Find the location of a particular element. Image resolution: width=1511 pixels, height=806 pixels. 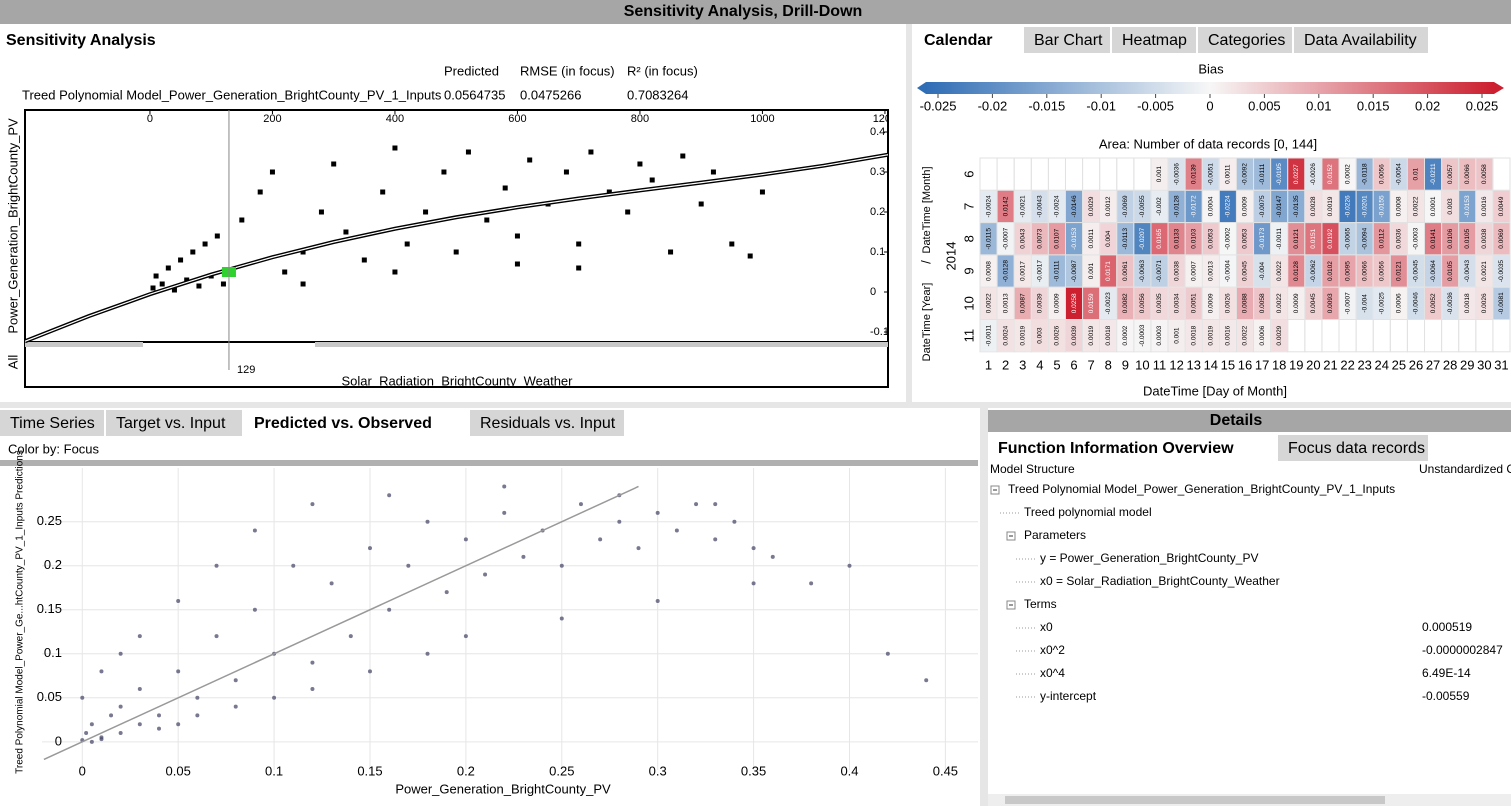

x-tick-label: 25 is located at coordinates (1399, 364).